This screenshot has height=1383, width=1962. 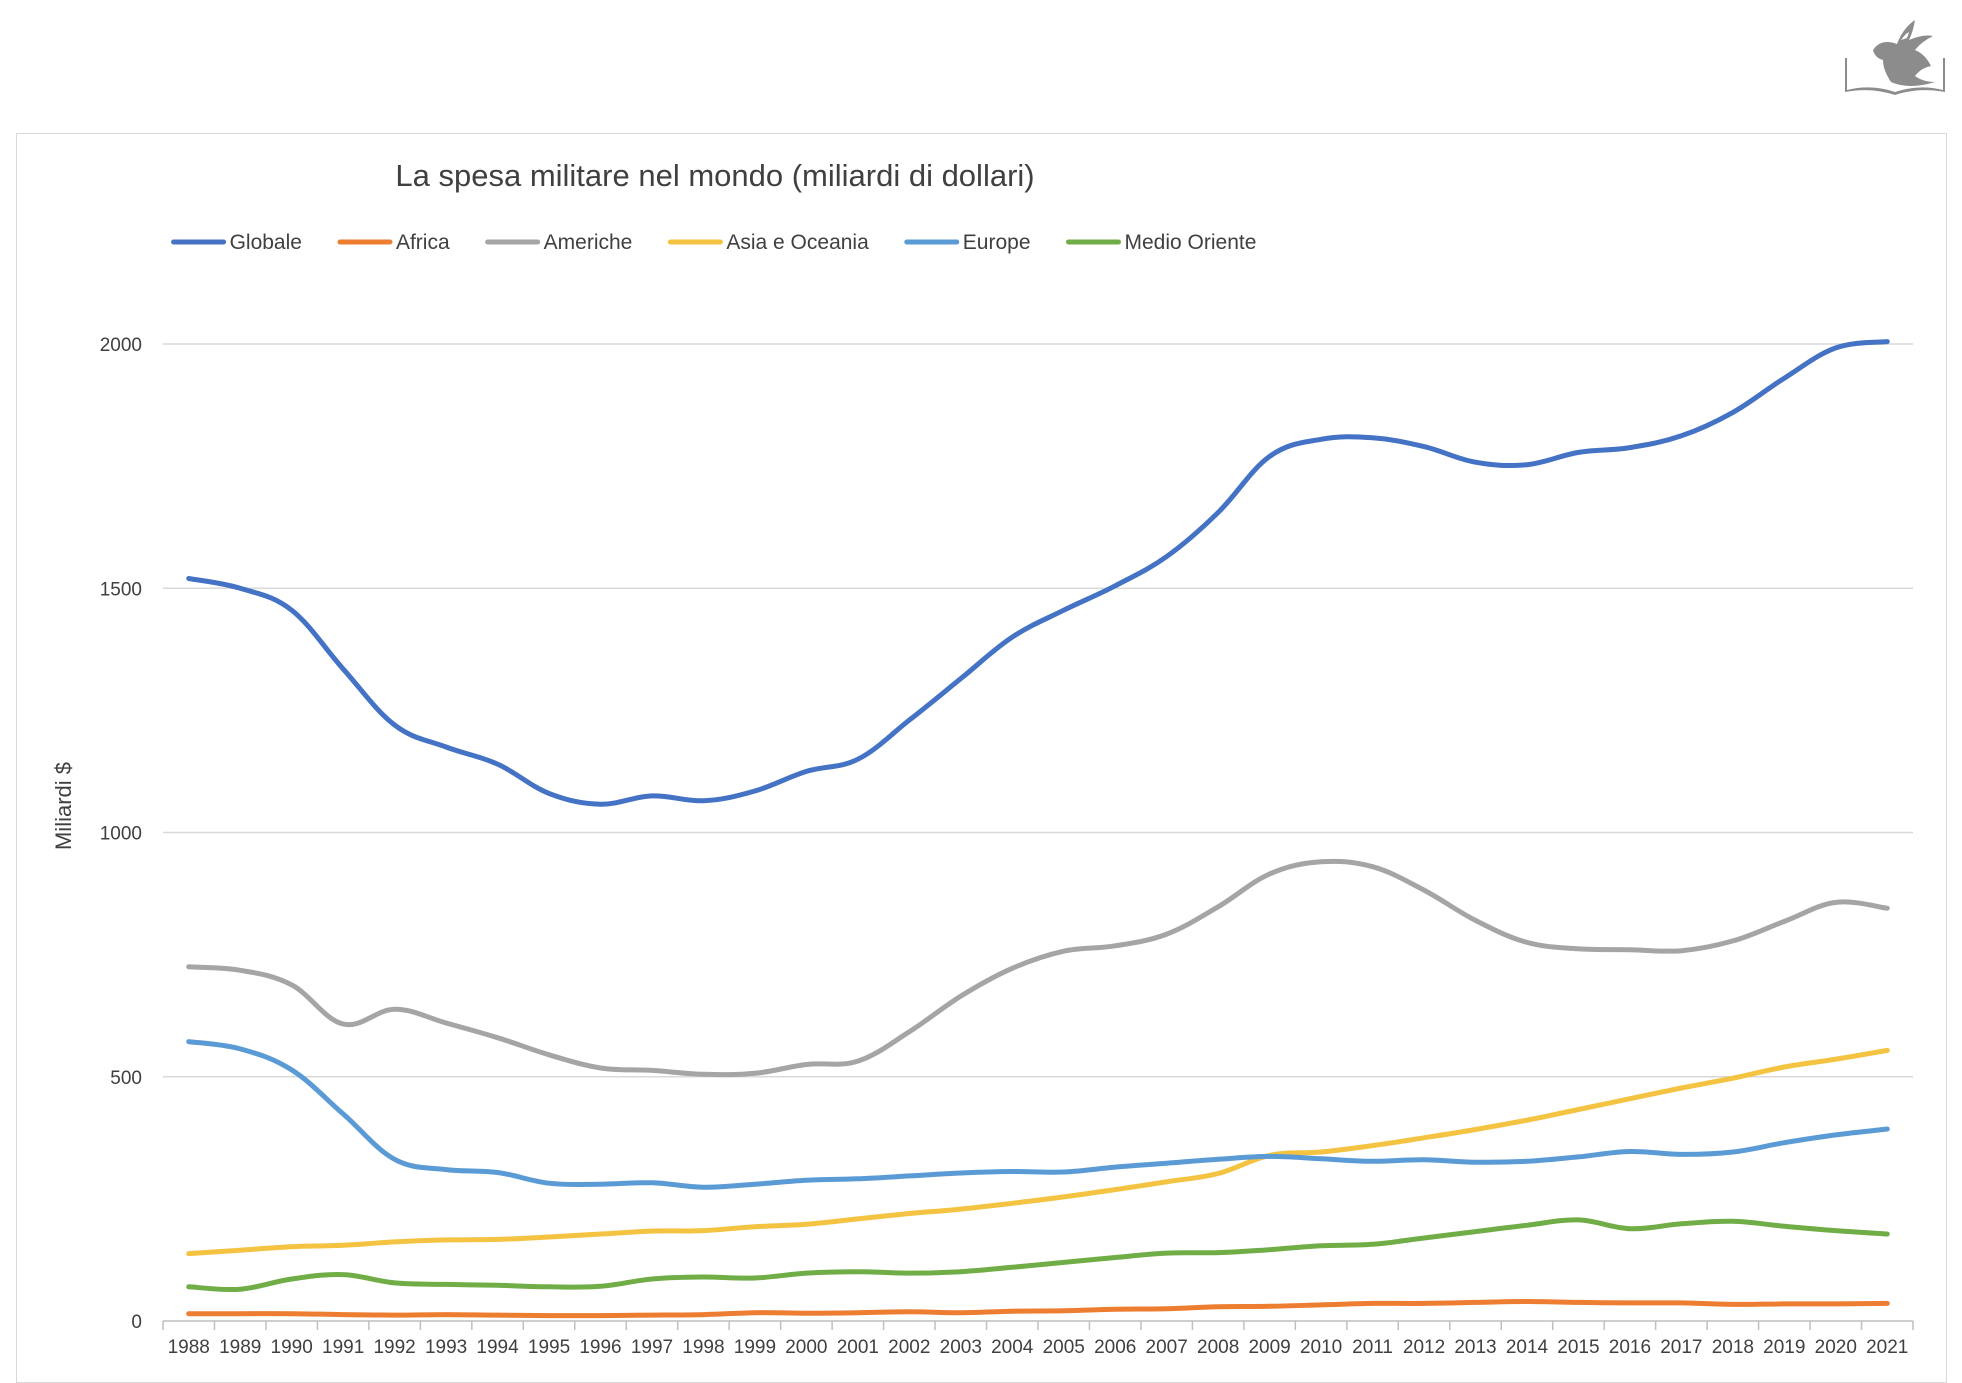 I want to click on x-tick-label: 2005, so click(x=1064, y=1347).